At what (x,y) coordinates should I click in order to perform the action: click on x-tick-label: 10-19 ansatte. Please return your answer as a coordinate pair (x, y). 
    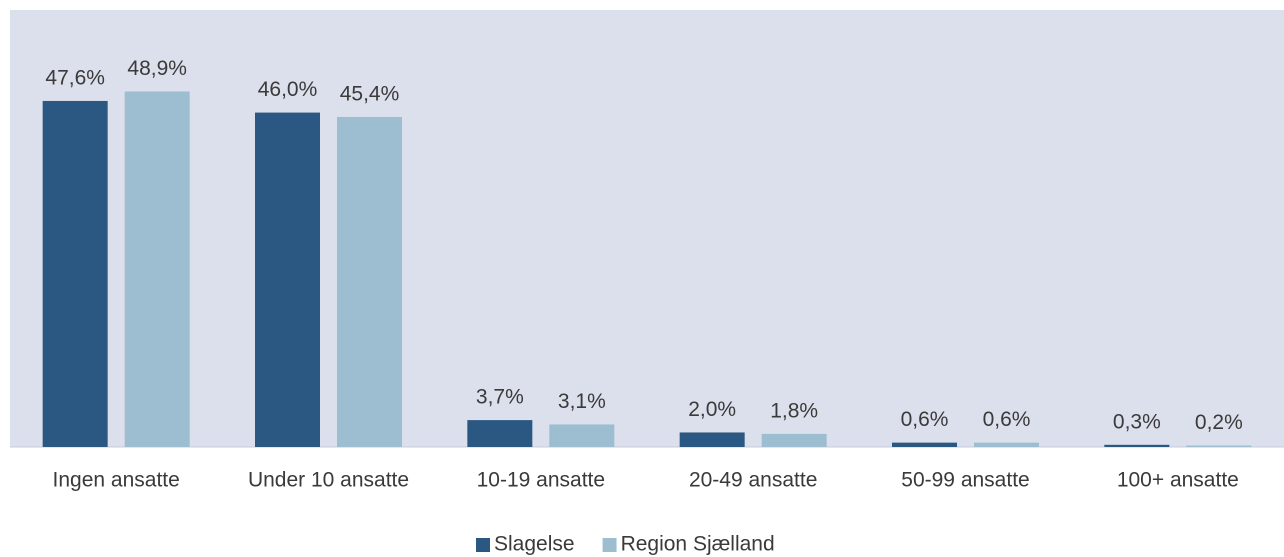
    Looking at the image, I should click on (541, 480).